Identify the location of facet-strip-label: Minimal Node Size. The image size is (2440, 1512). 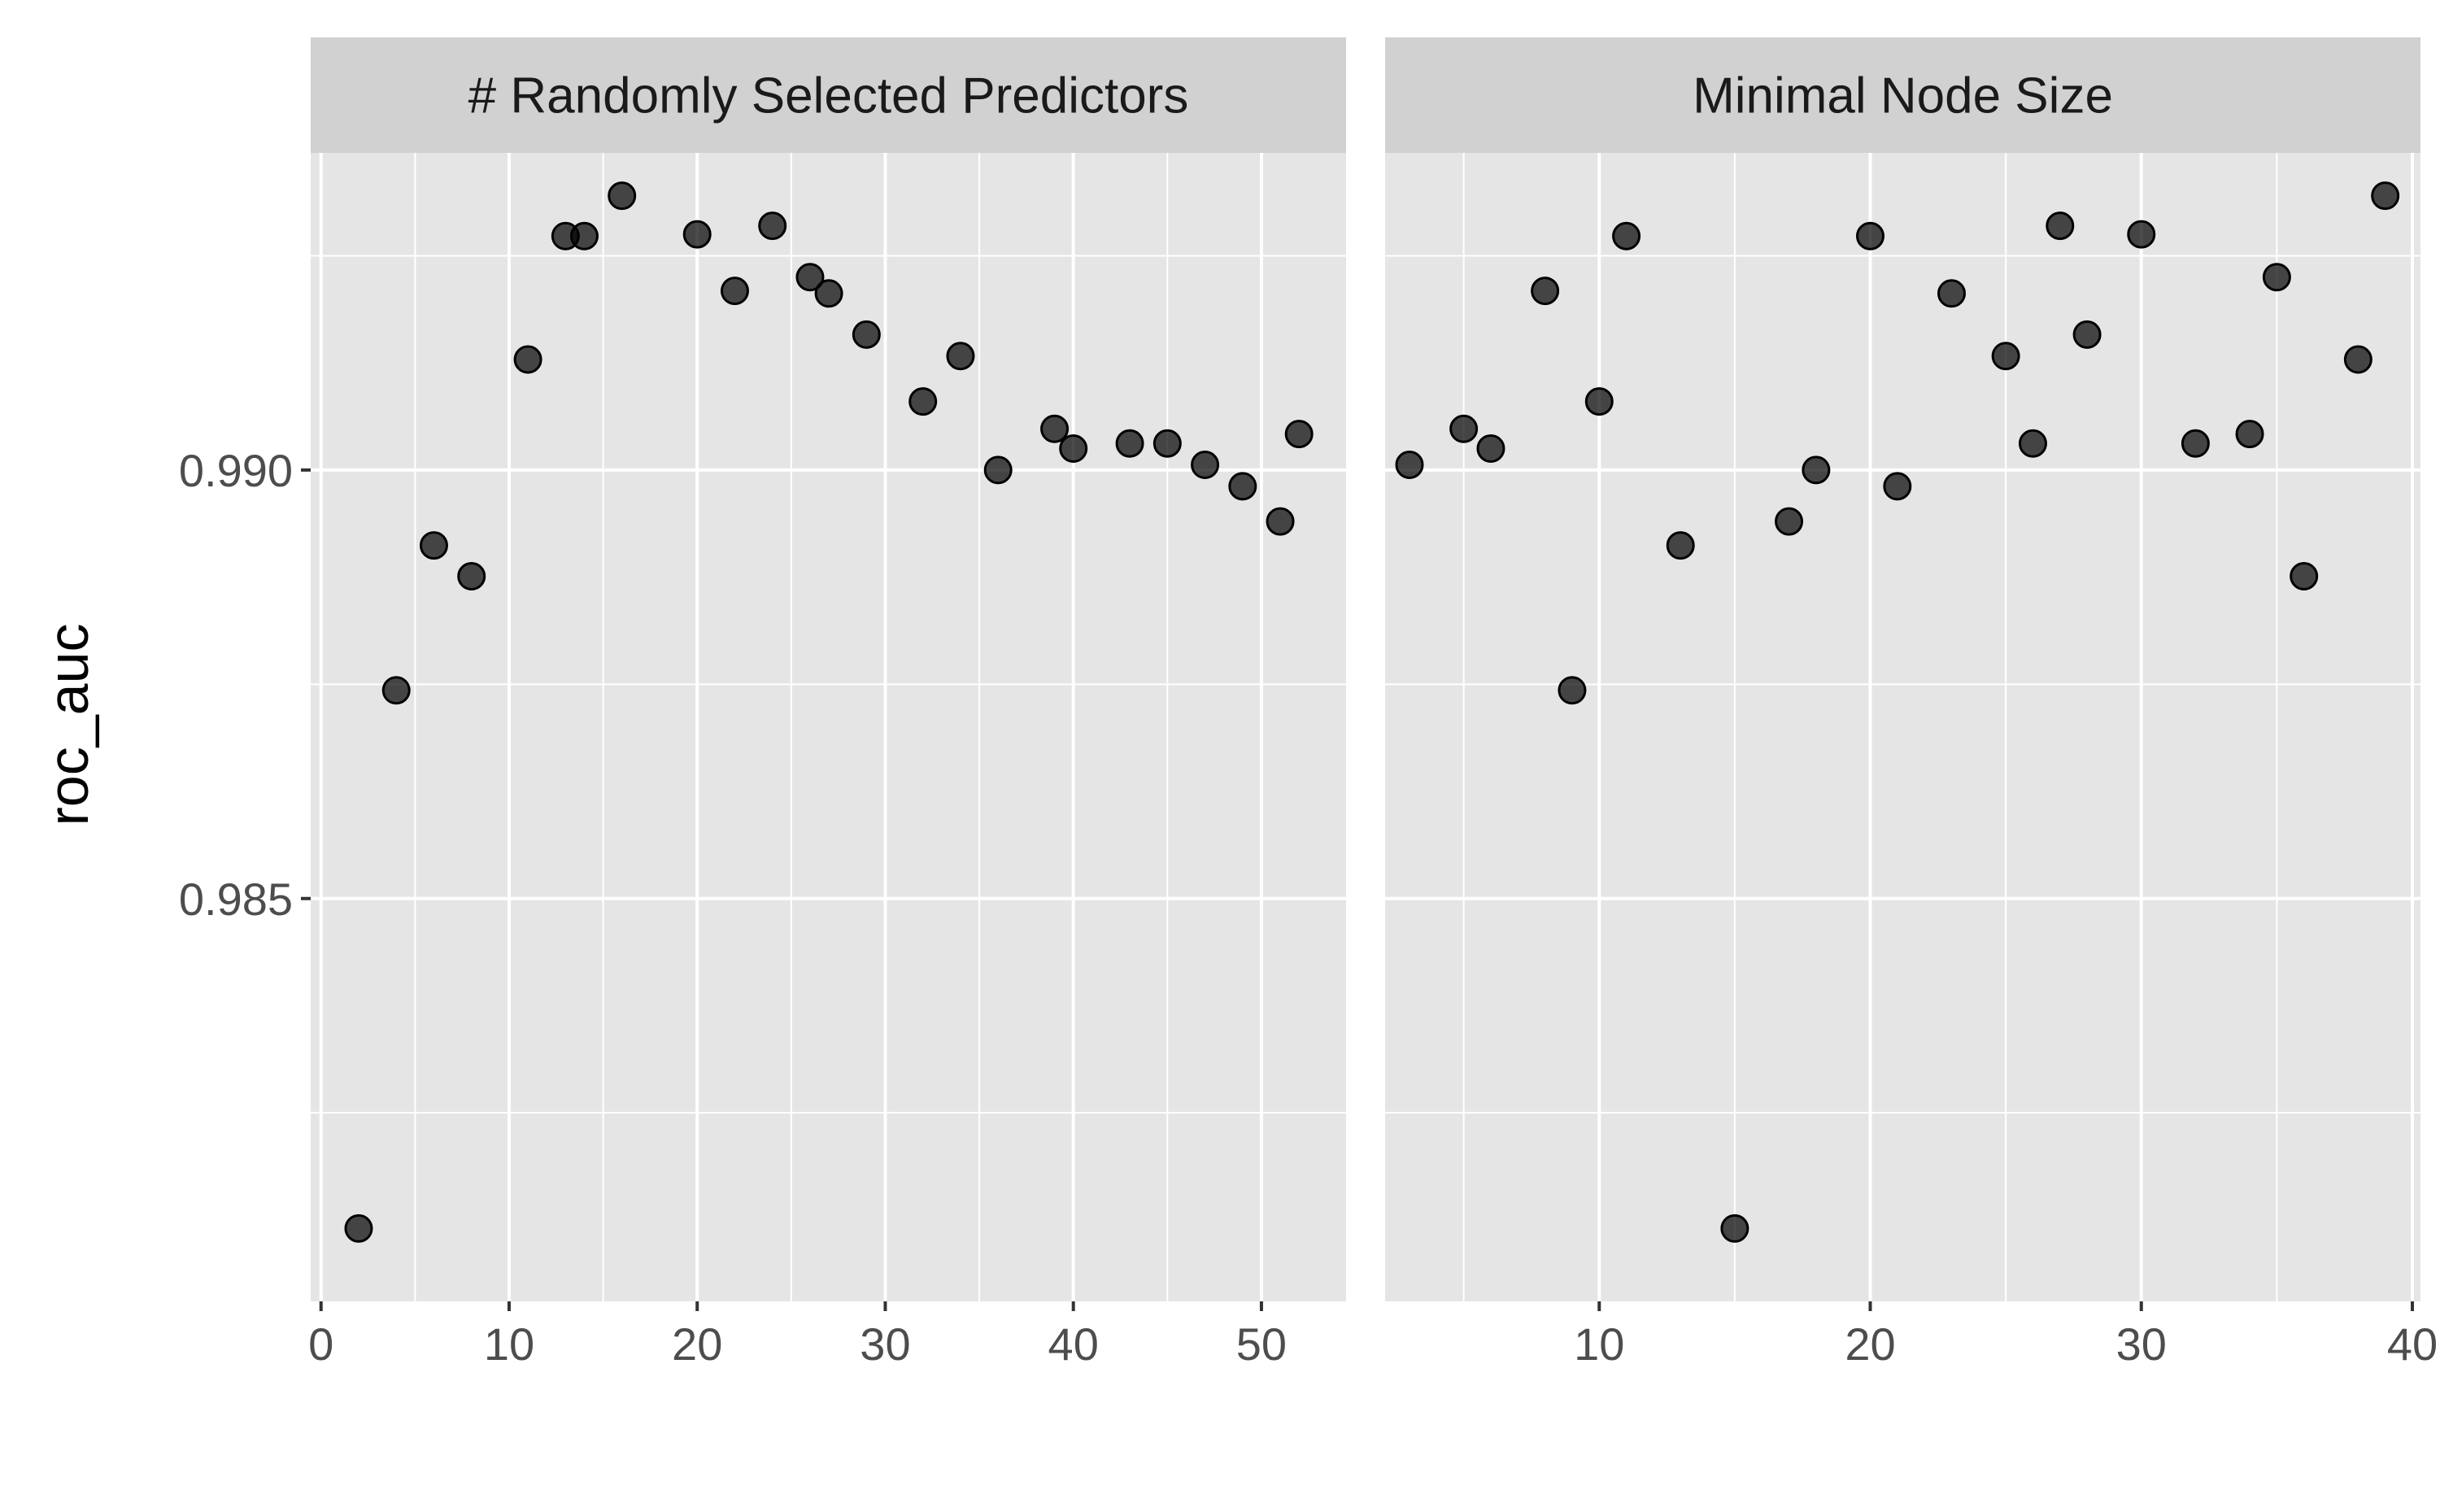
(1903, 96).